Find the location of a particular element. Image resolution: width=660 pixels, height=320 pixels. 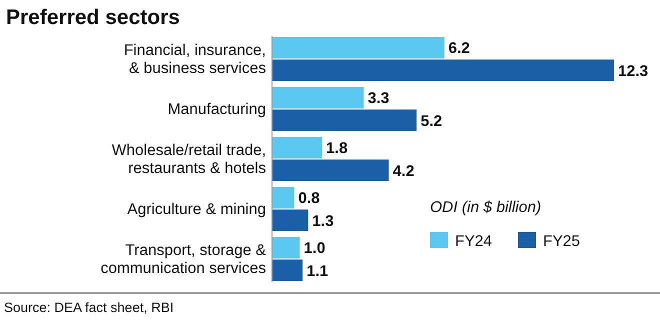

data-label: 1.8 is located at coordinates (337, 149).